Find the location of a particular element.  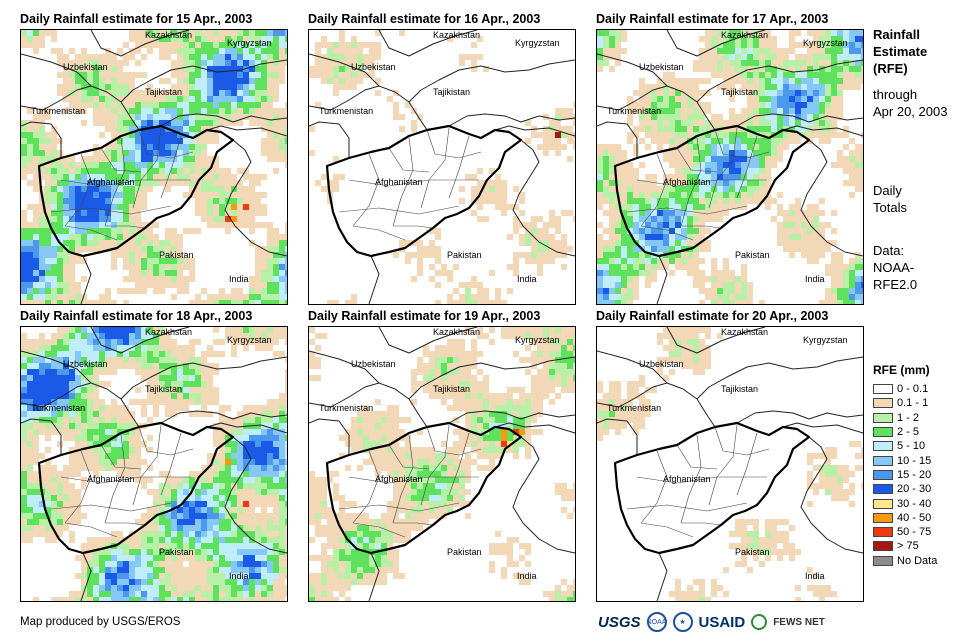

subtitle-line: through is located at coordinates (895, 94).